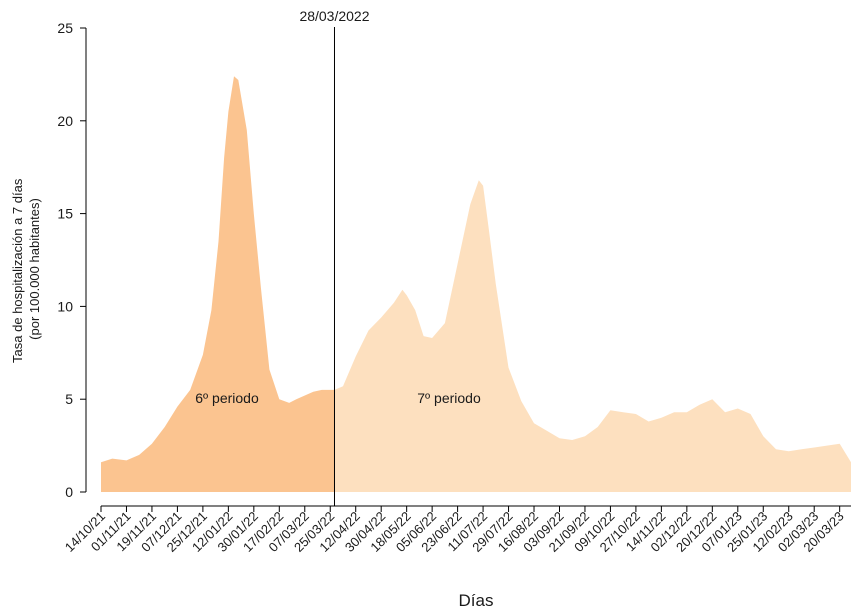  I want to click on x-axis-title: Días, so click(476, 600).